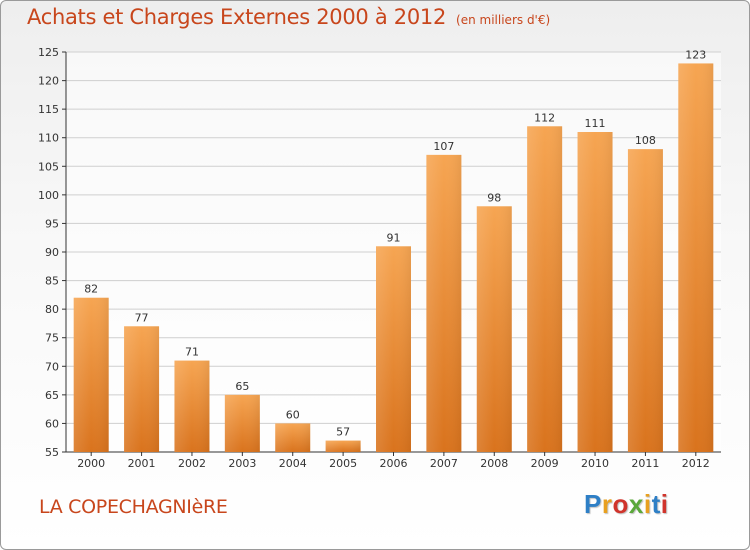 The width and height of the screenshot is (750, 550). I want to click on y-tick-label: 85, so click(52, 281).